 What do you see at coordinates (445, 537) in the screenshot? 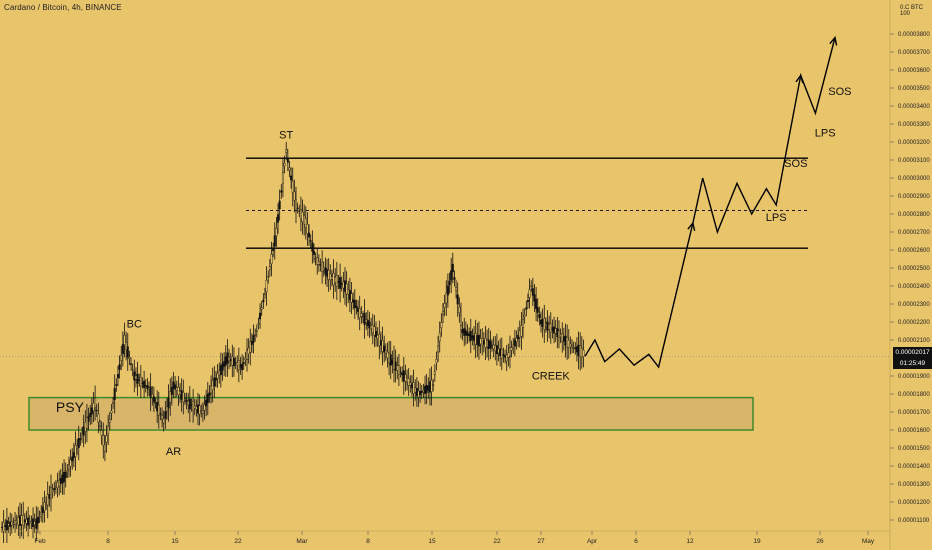
I see `time-axis: Feb 8 15 22 Mar 8 15 22 27 Apr 6 12 19 26 May` at bounding box center [445, 537].